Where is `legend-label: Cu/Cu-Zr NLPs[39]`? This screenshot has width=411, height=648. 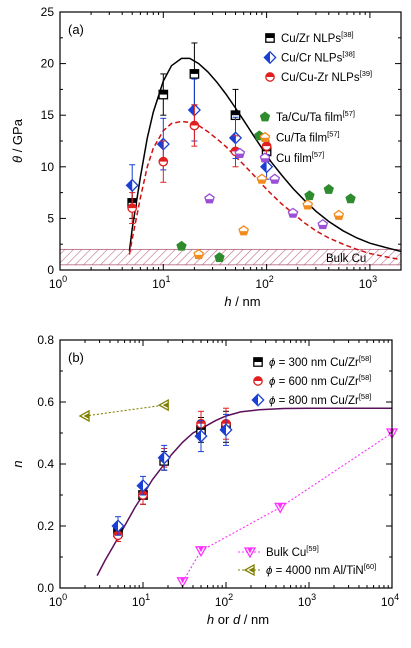
legend-label: Cu/Cu-Zr NLPs[39] is located at coordinates (326, 76).